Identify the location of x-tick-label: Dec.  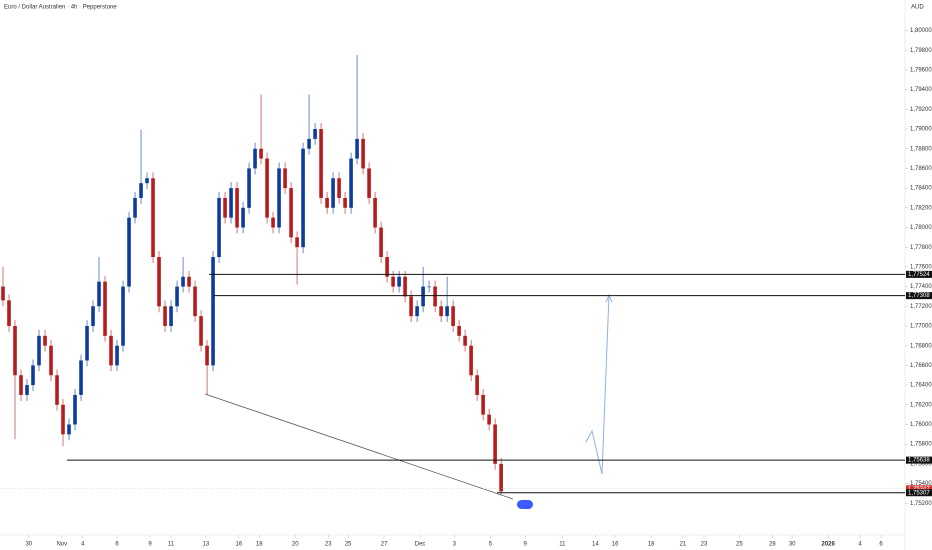
(420, 545).